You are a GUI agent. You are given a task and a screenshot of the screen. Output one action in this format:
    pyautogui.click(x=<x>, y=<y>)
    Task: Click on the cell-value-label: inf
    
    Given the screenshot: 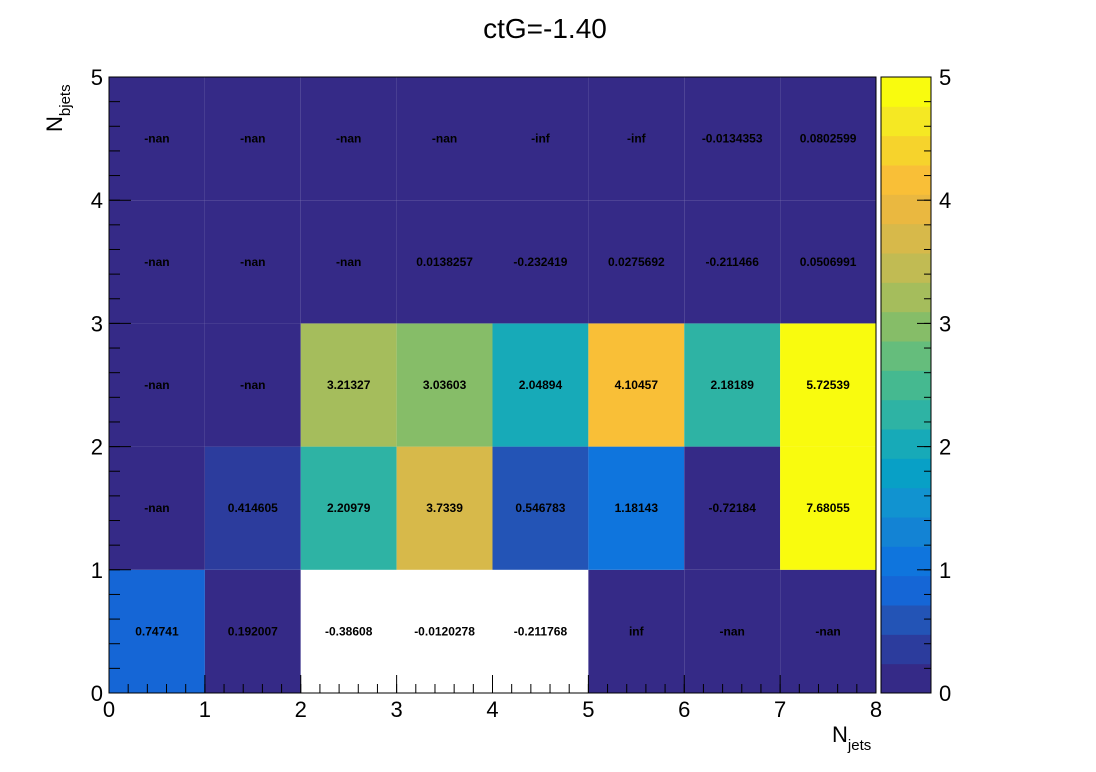 What is the action you would take?
    pyautogui.click(x=637, y=631)
    